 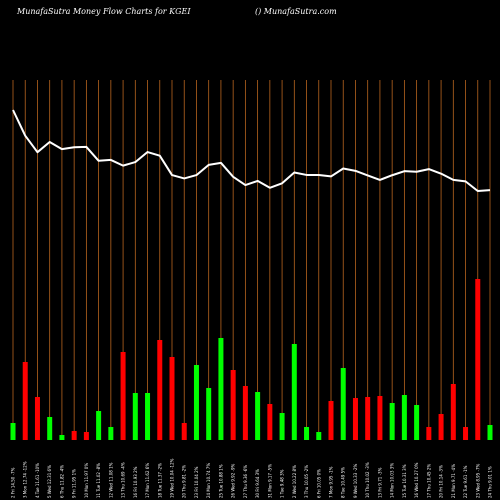 I want to click on x-tick-label: 9 Wed 10.33 -2%, so click(x=355, y=480).